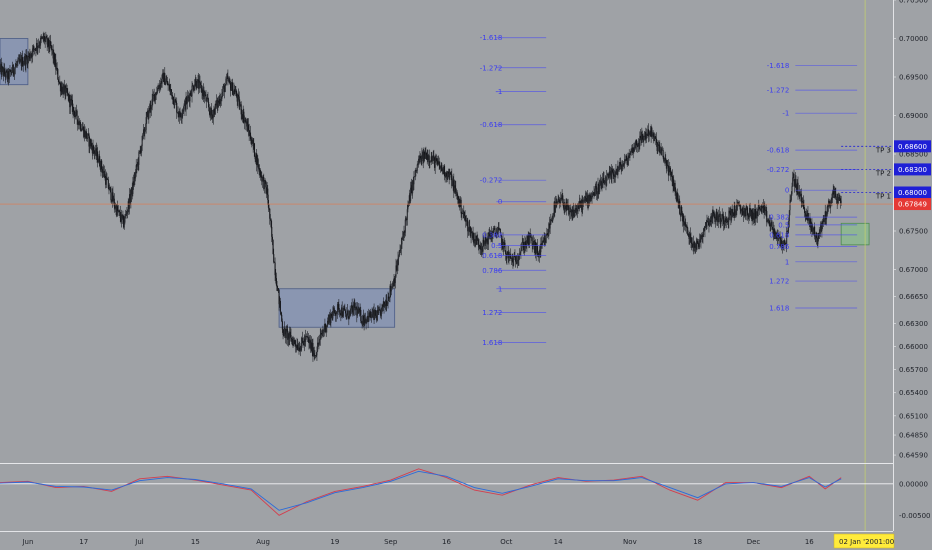 The image size is (932, 550). I want to click on fib-level-label: 1.272, so click(779, 282).